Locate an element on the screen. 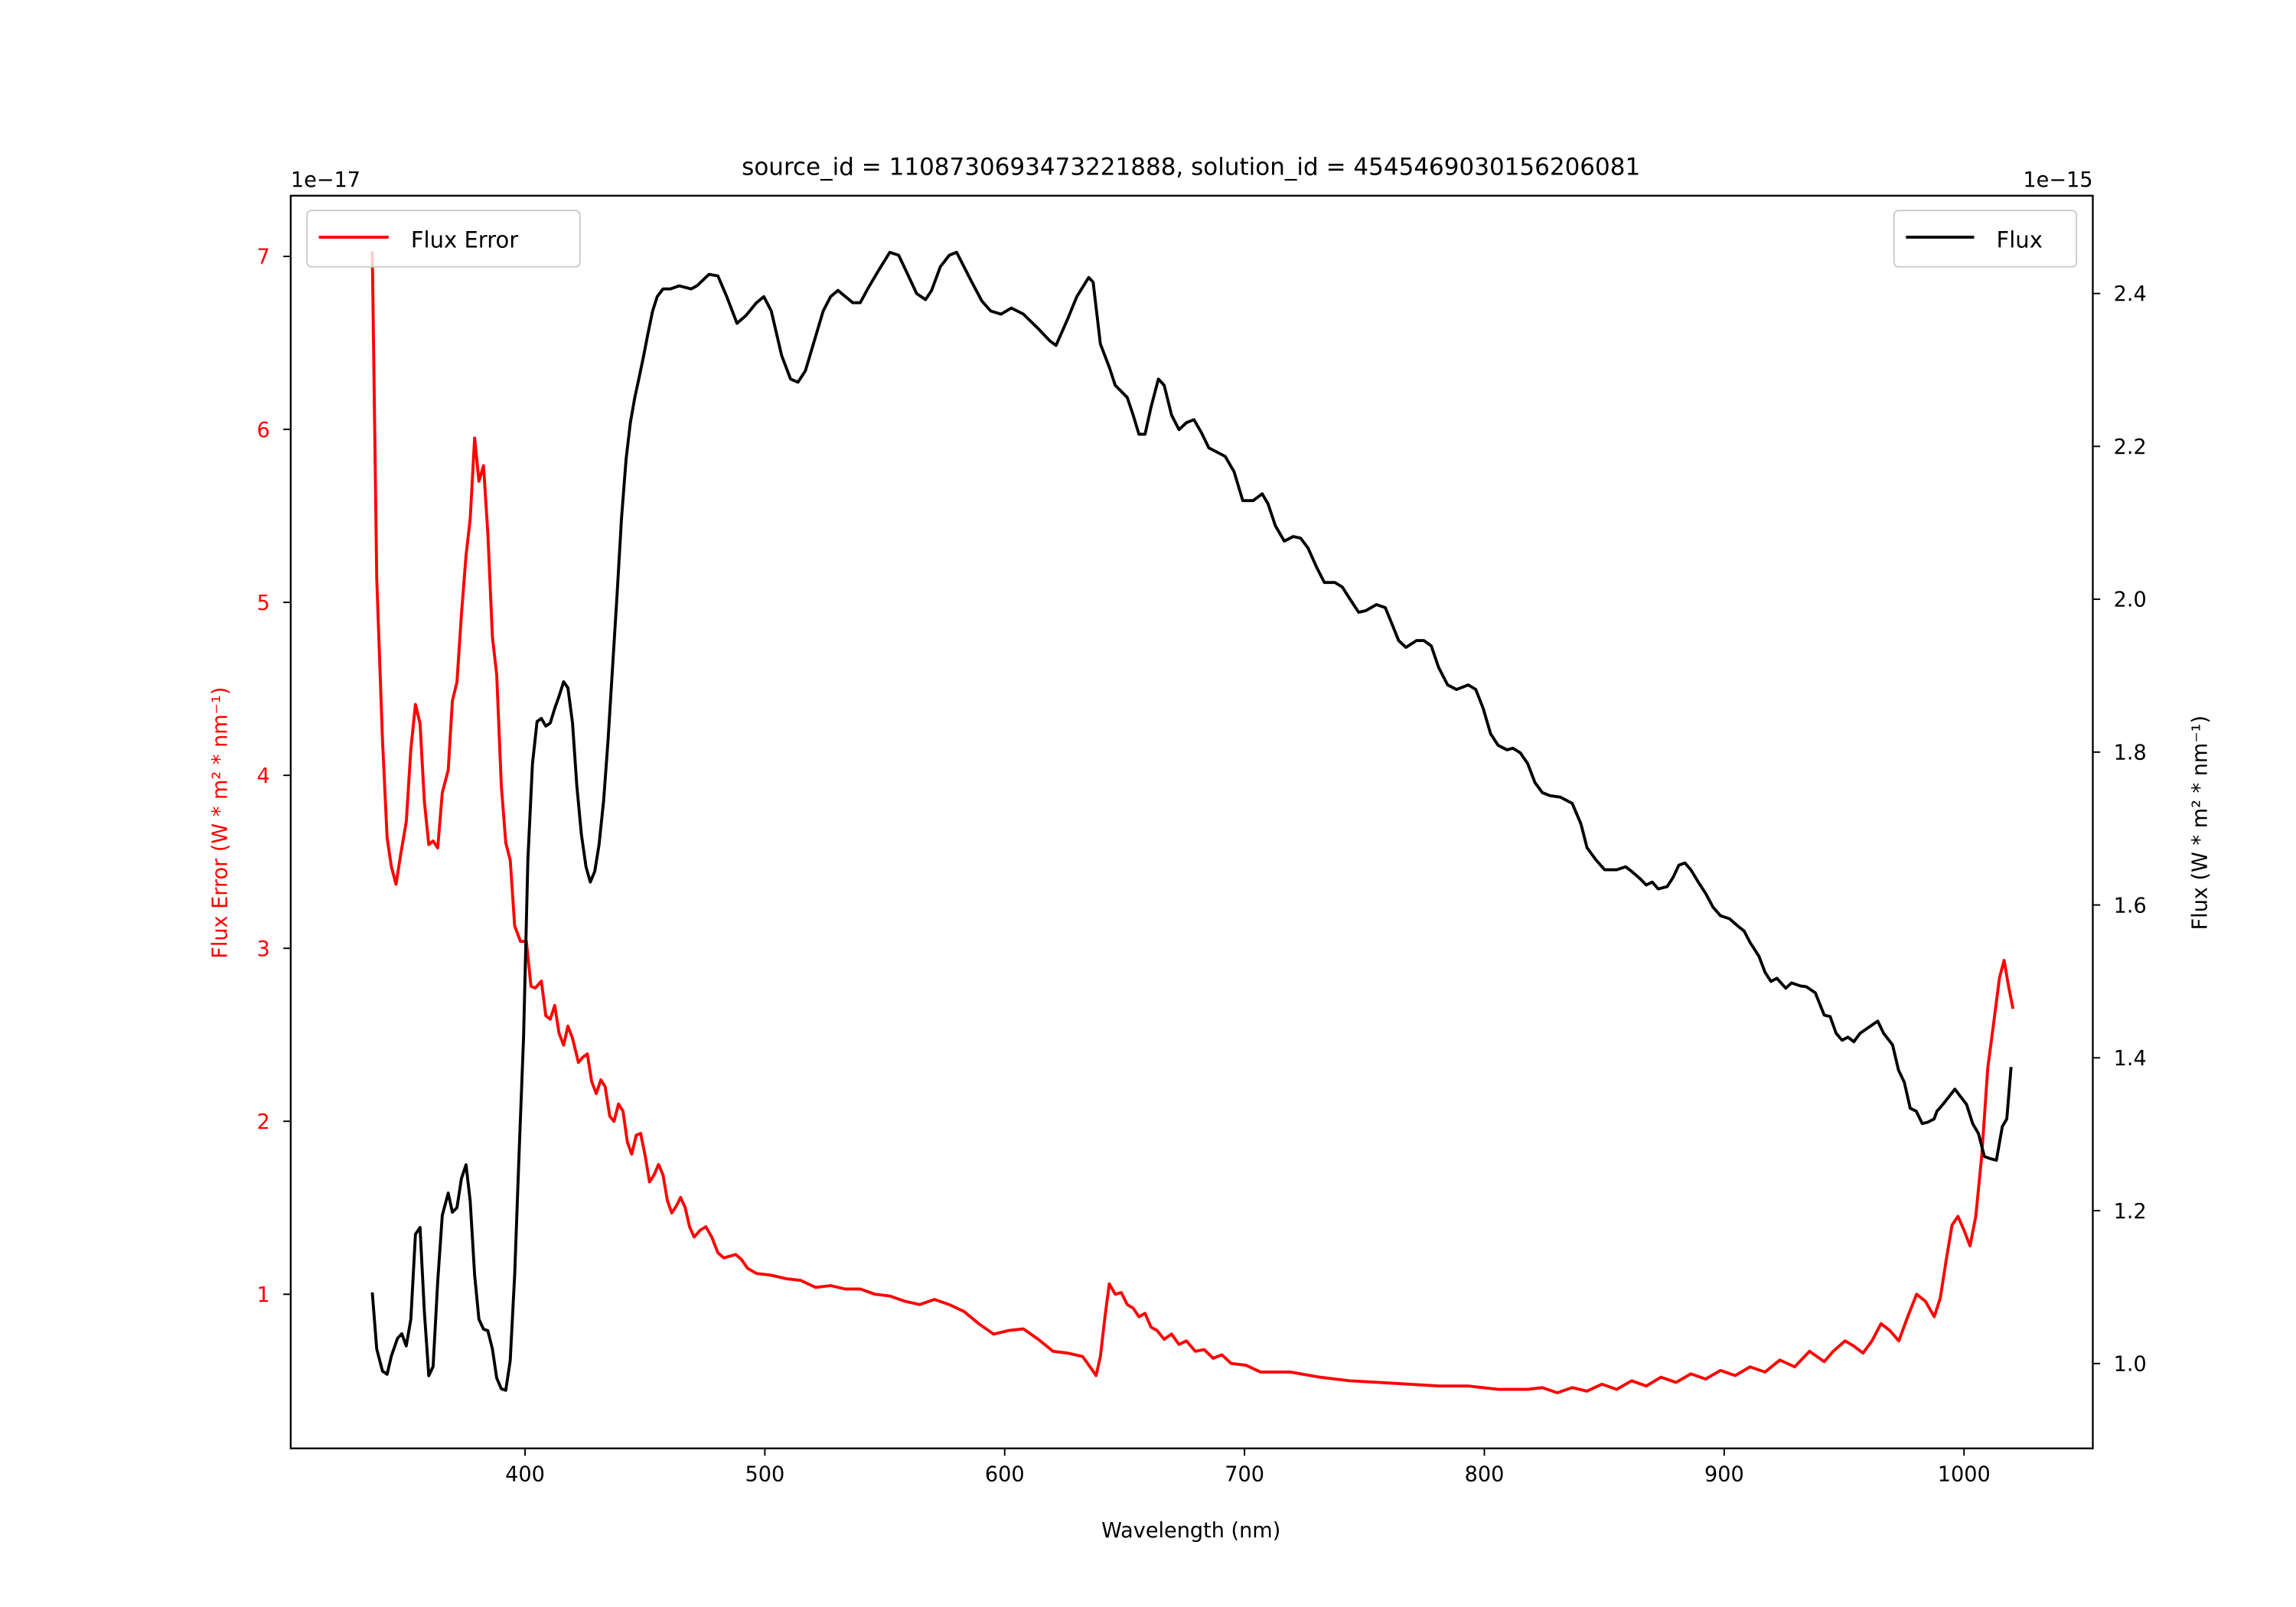 This screenshot has width=2296, height=1607. left-y-tick-label: 5 is located at coordinates (262, 603).